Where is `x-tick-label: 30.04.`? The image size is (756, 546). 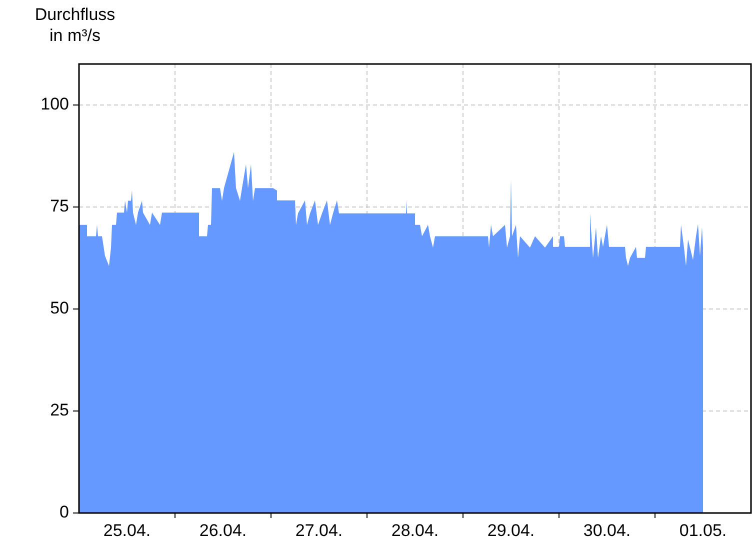 x-tick-label: 30.04. is located at coordinates (607, 530).